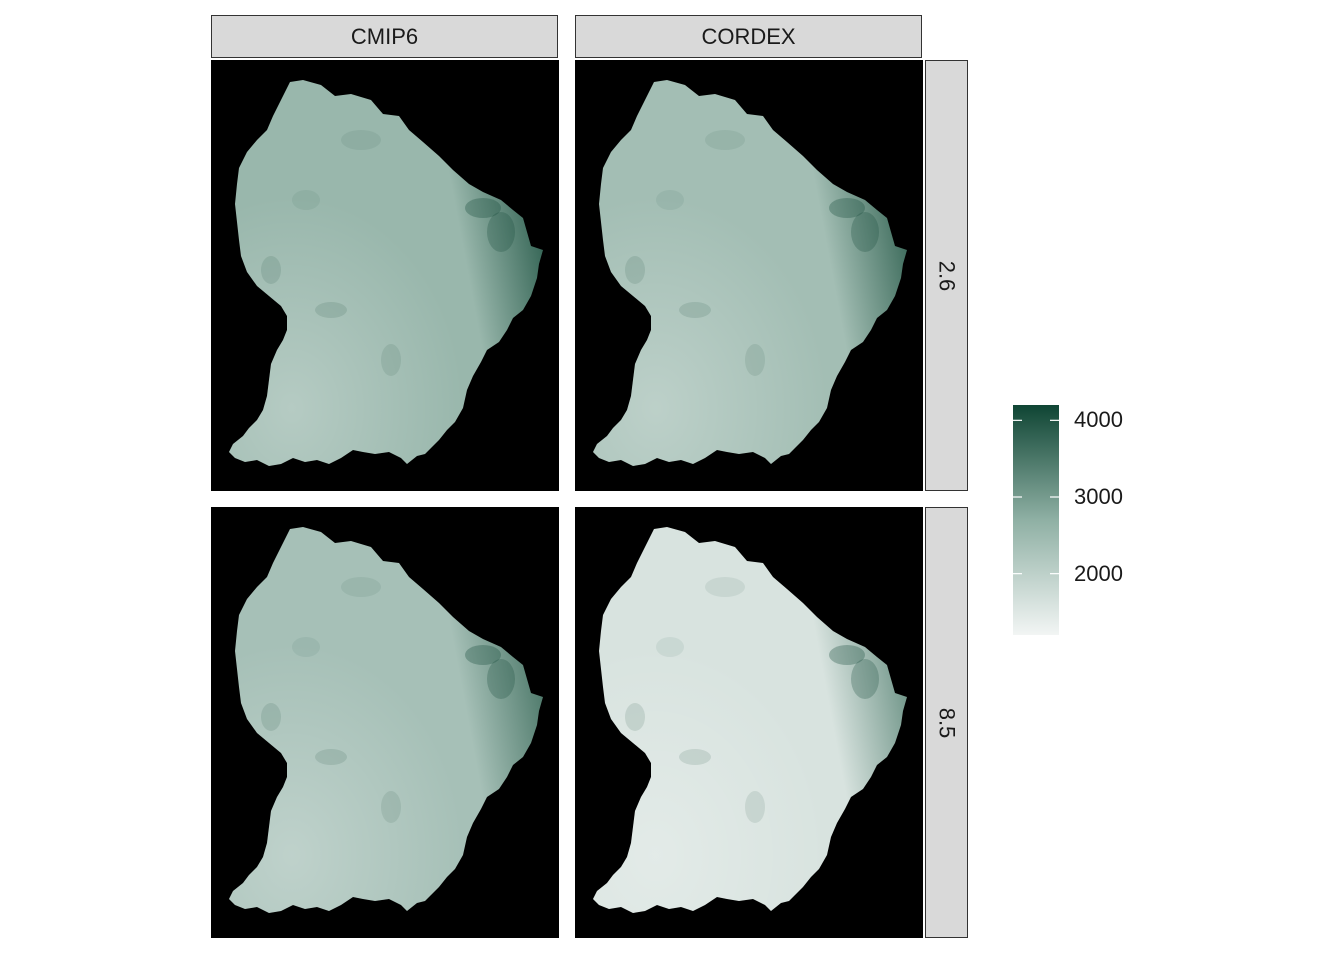 This screenshot has height=960, width=1344. I want to click on facet-label-2-6: 2.6, so click(947, 275).